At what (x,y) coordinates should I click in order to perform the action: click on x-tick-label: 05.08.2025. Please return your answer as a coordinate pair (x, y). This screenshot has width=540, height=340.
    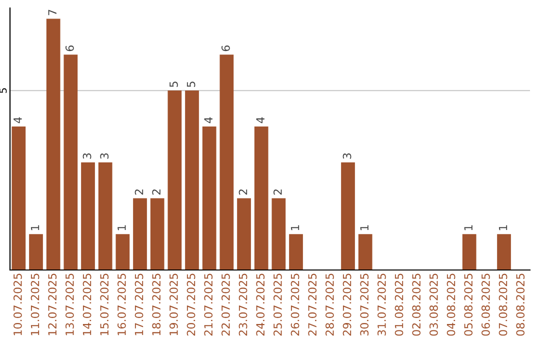
    Looking at the image, I should click on (468, 305).